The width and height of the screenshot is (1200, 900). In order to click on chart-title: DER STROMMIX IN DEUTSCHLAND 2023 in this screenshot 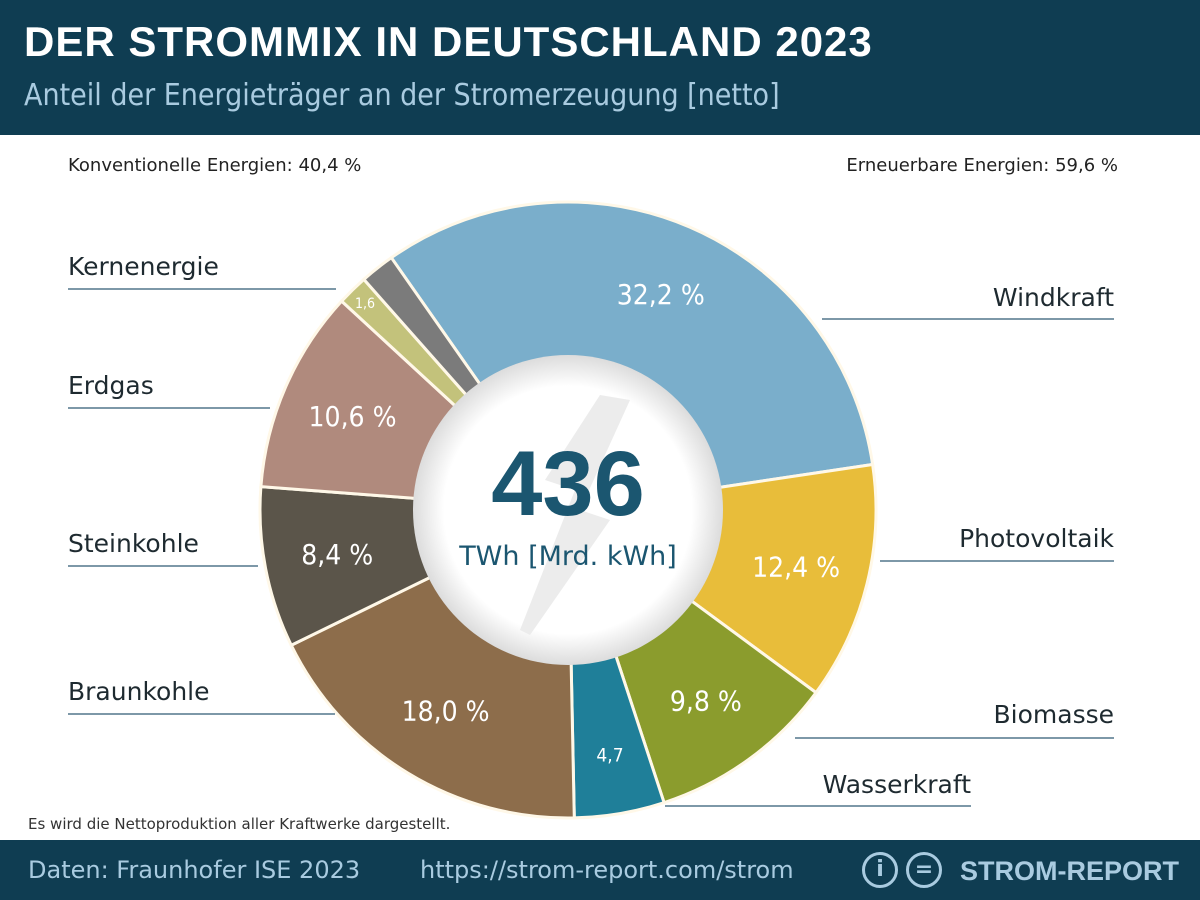, I will do `click(448, 41)`.